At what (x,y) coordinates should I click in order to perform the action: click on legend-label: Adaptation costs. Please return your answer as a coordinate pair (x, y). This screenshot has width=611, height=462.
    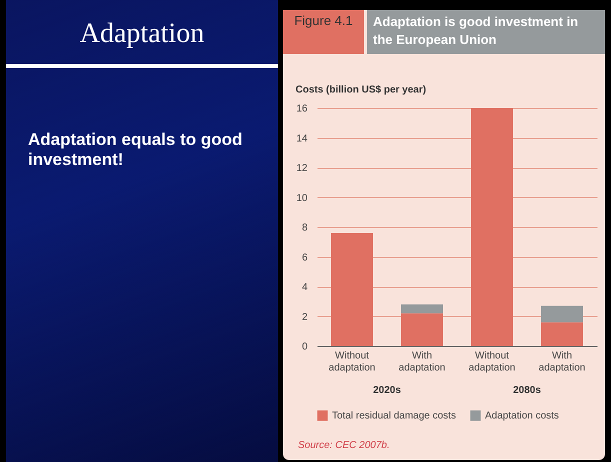
    Looking at the image, I should click on (522, 416).